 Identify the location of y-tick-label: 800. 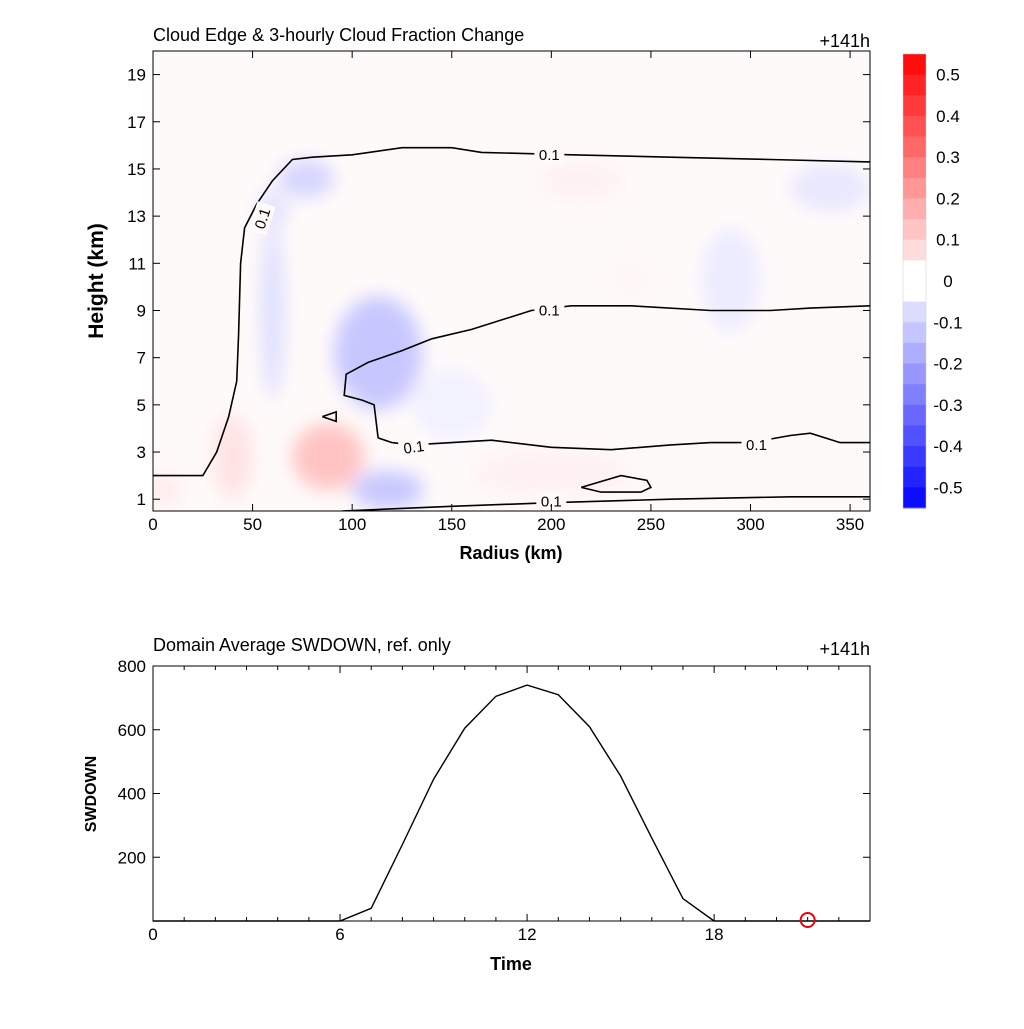
(132, 666).